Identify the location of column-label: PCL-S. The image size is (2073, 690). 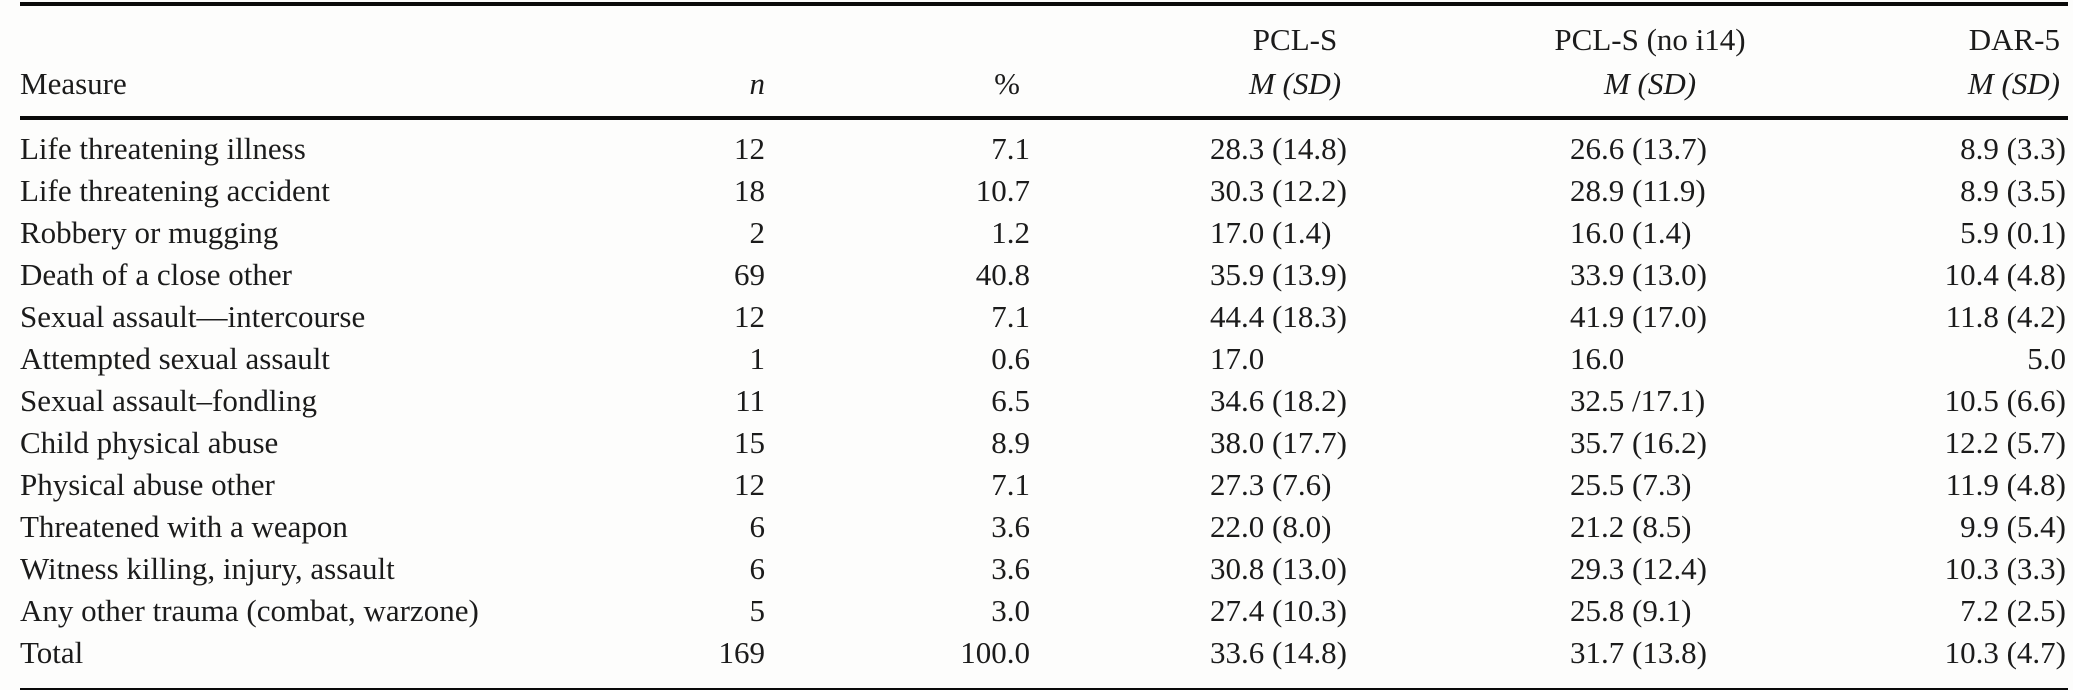
(1295, 39).